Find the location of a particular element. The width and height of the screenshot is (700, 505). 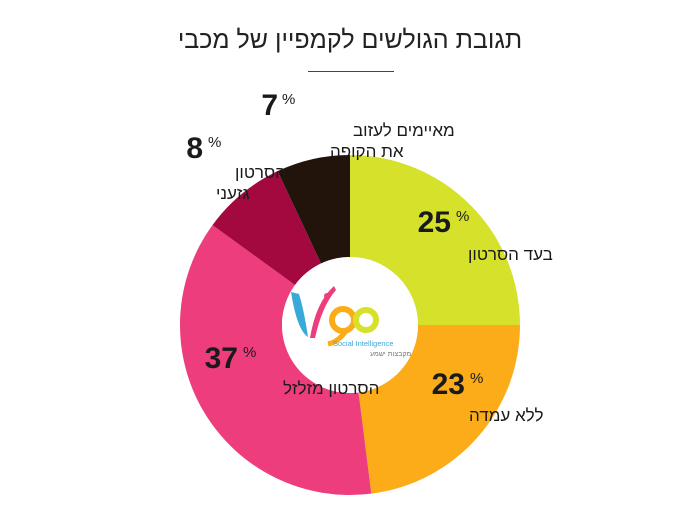

slice-support is located at coordinates (435, 240).